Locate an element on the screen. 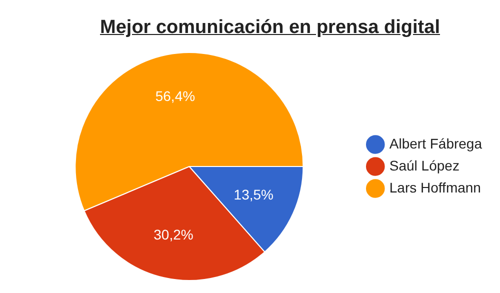 This screenshot has height=293, width=500. data-label: 30,2% is located at coordinates (174, 234).